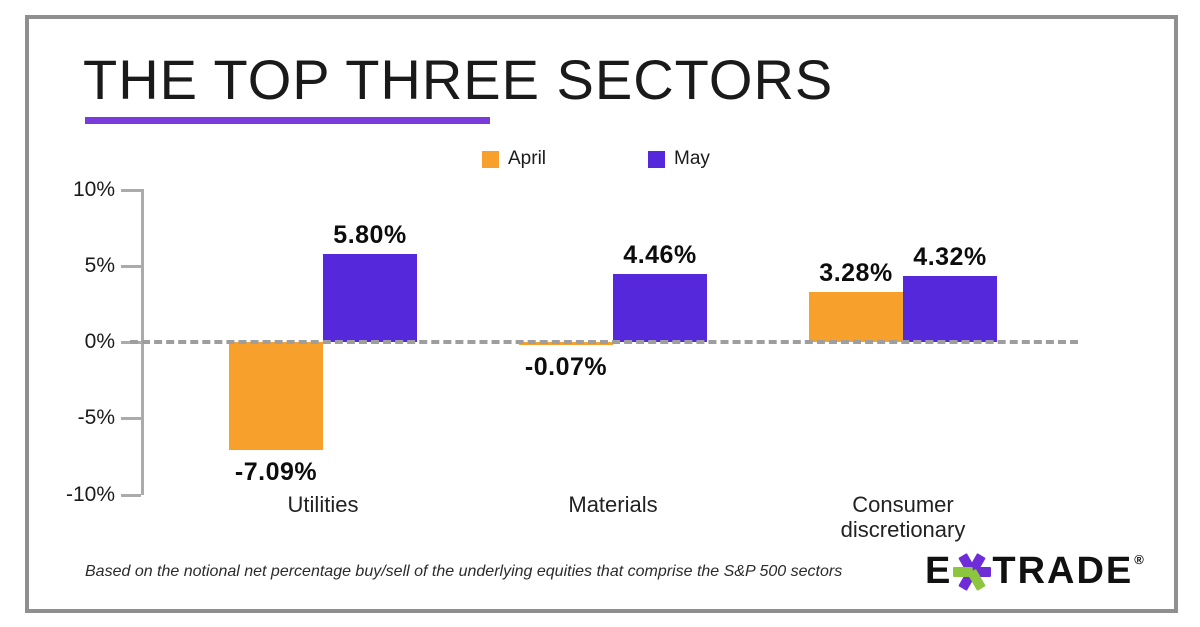 The width and height of the screenshot is (1200, 627). I want to click on y-axis-tick-label: 10%, so click(93, 189).